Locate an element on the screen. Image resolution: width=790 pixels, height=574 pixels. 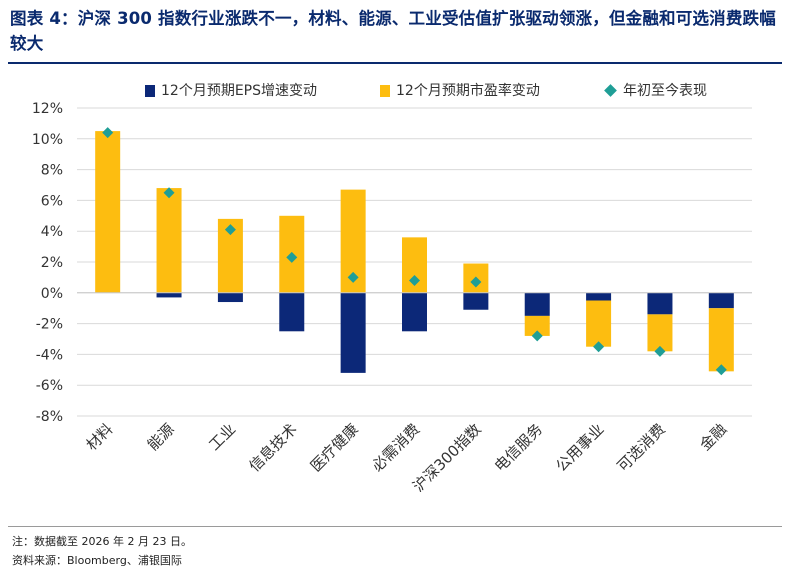
footer-divider is located at coordinates (395, 526).